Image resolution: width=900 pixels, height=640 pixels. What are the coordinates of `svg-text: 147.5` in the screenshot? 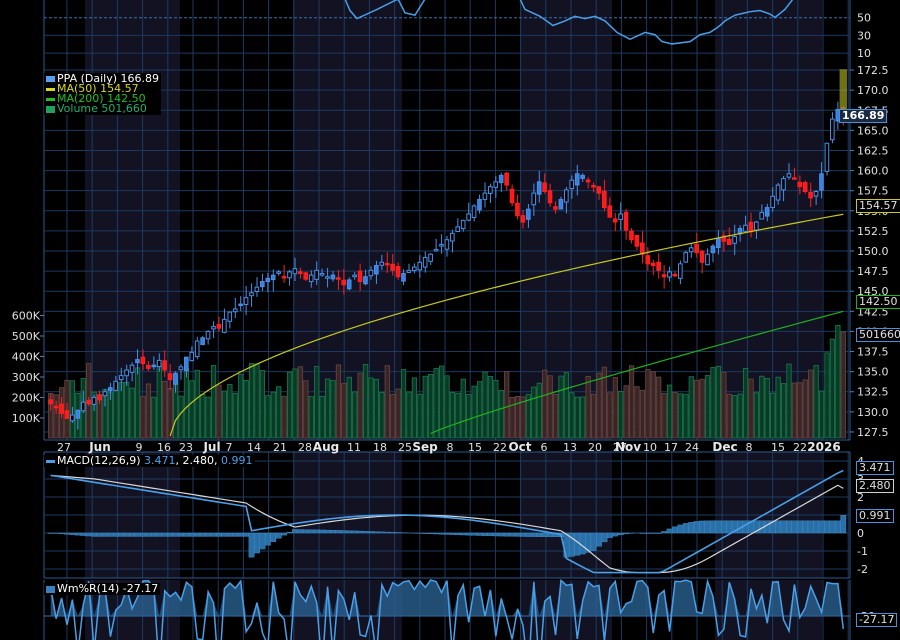 It's located at (873, 271).